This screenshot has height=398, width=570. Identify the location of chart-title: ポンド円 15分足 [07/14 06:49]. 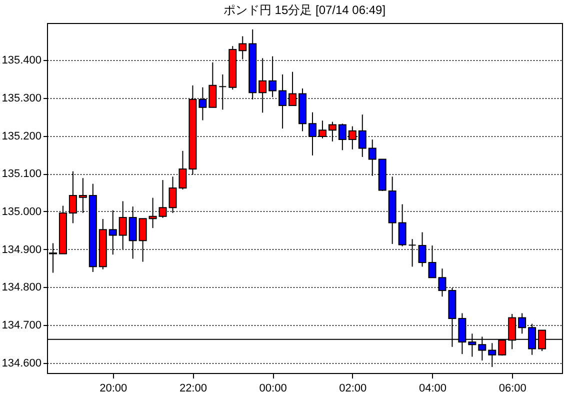
(304, 10).